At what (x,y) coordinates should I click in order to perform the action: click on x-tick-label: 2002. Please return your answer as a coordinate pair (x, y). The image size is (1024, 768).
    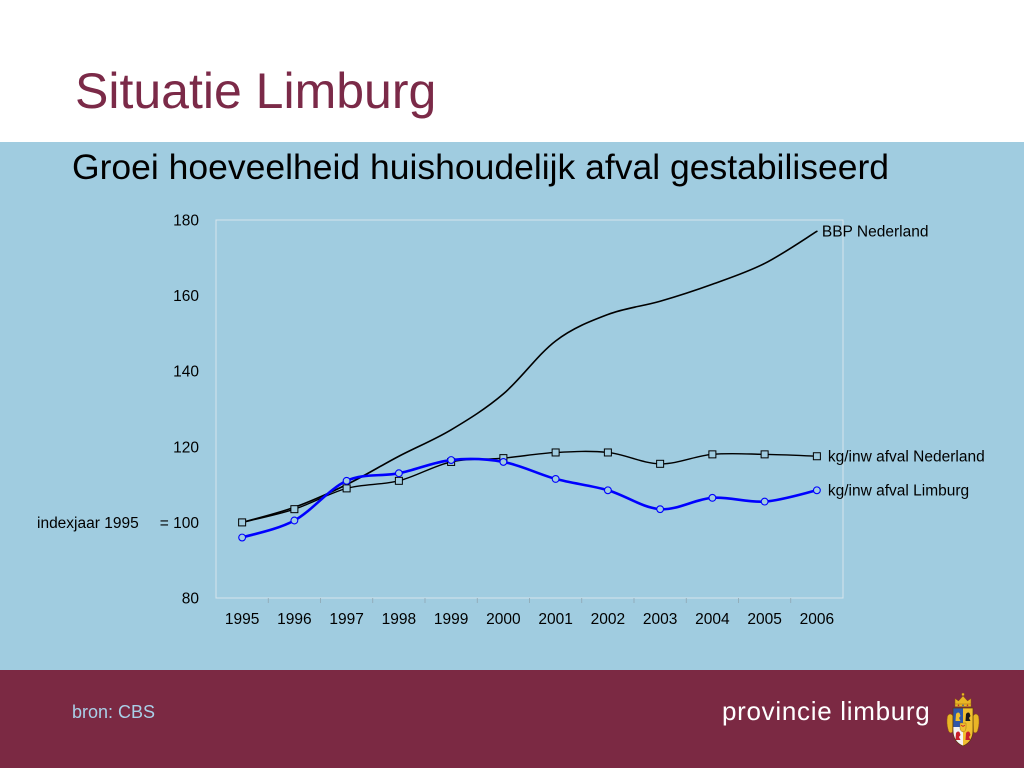
    Looking at the image, I should click on (608, 619).